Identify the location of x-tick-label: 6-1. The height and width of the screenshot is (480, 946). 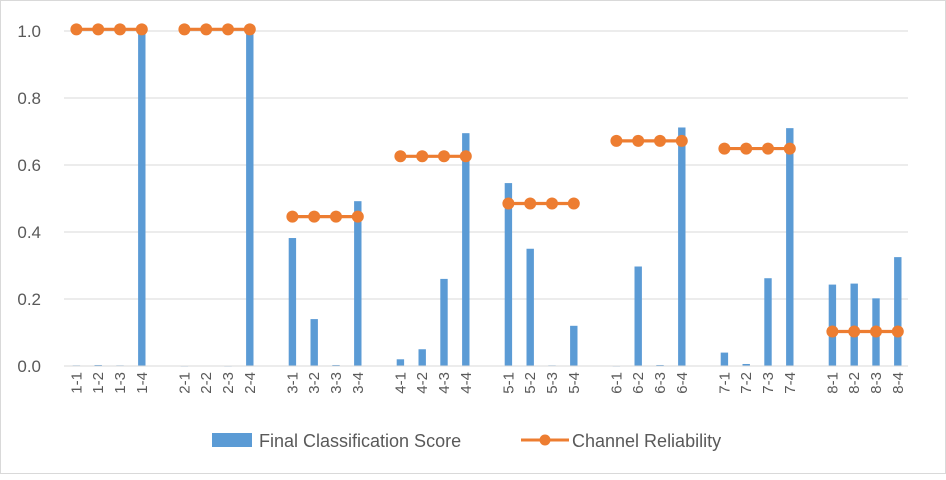
(616, 383).